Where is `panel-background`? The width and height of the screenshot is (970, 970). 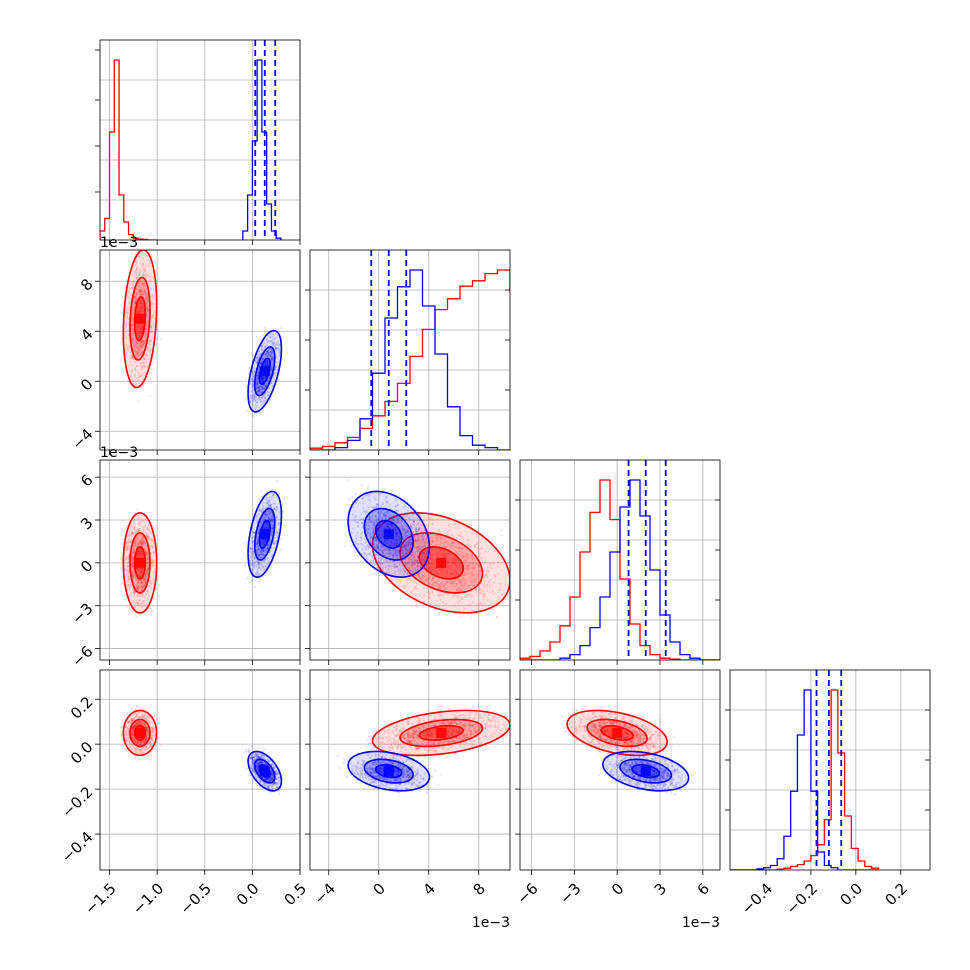 panel-background is located at coordinates (200, 350).